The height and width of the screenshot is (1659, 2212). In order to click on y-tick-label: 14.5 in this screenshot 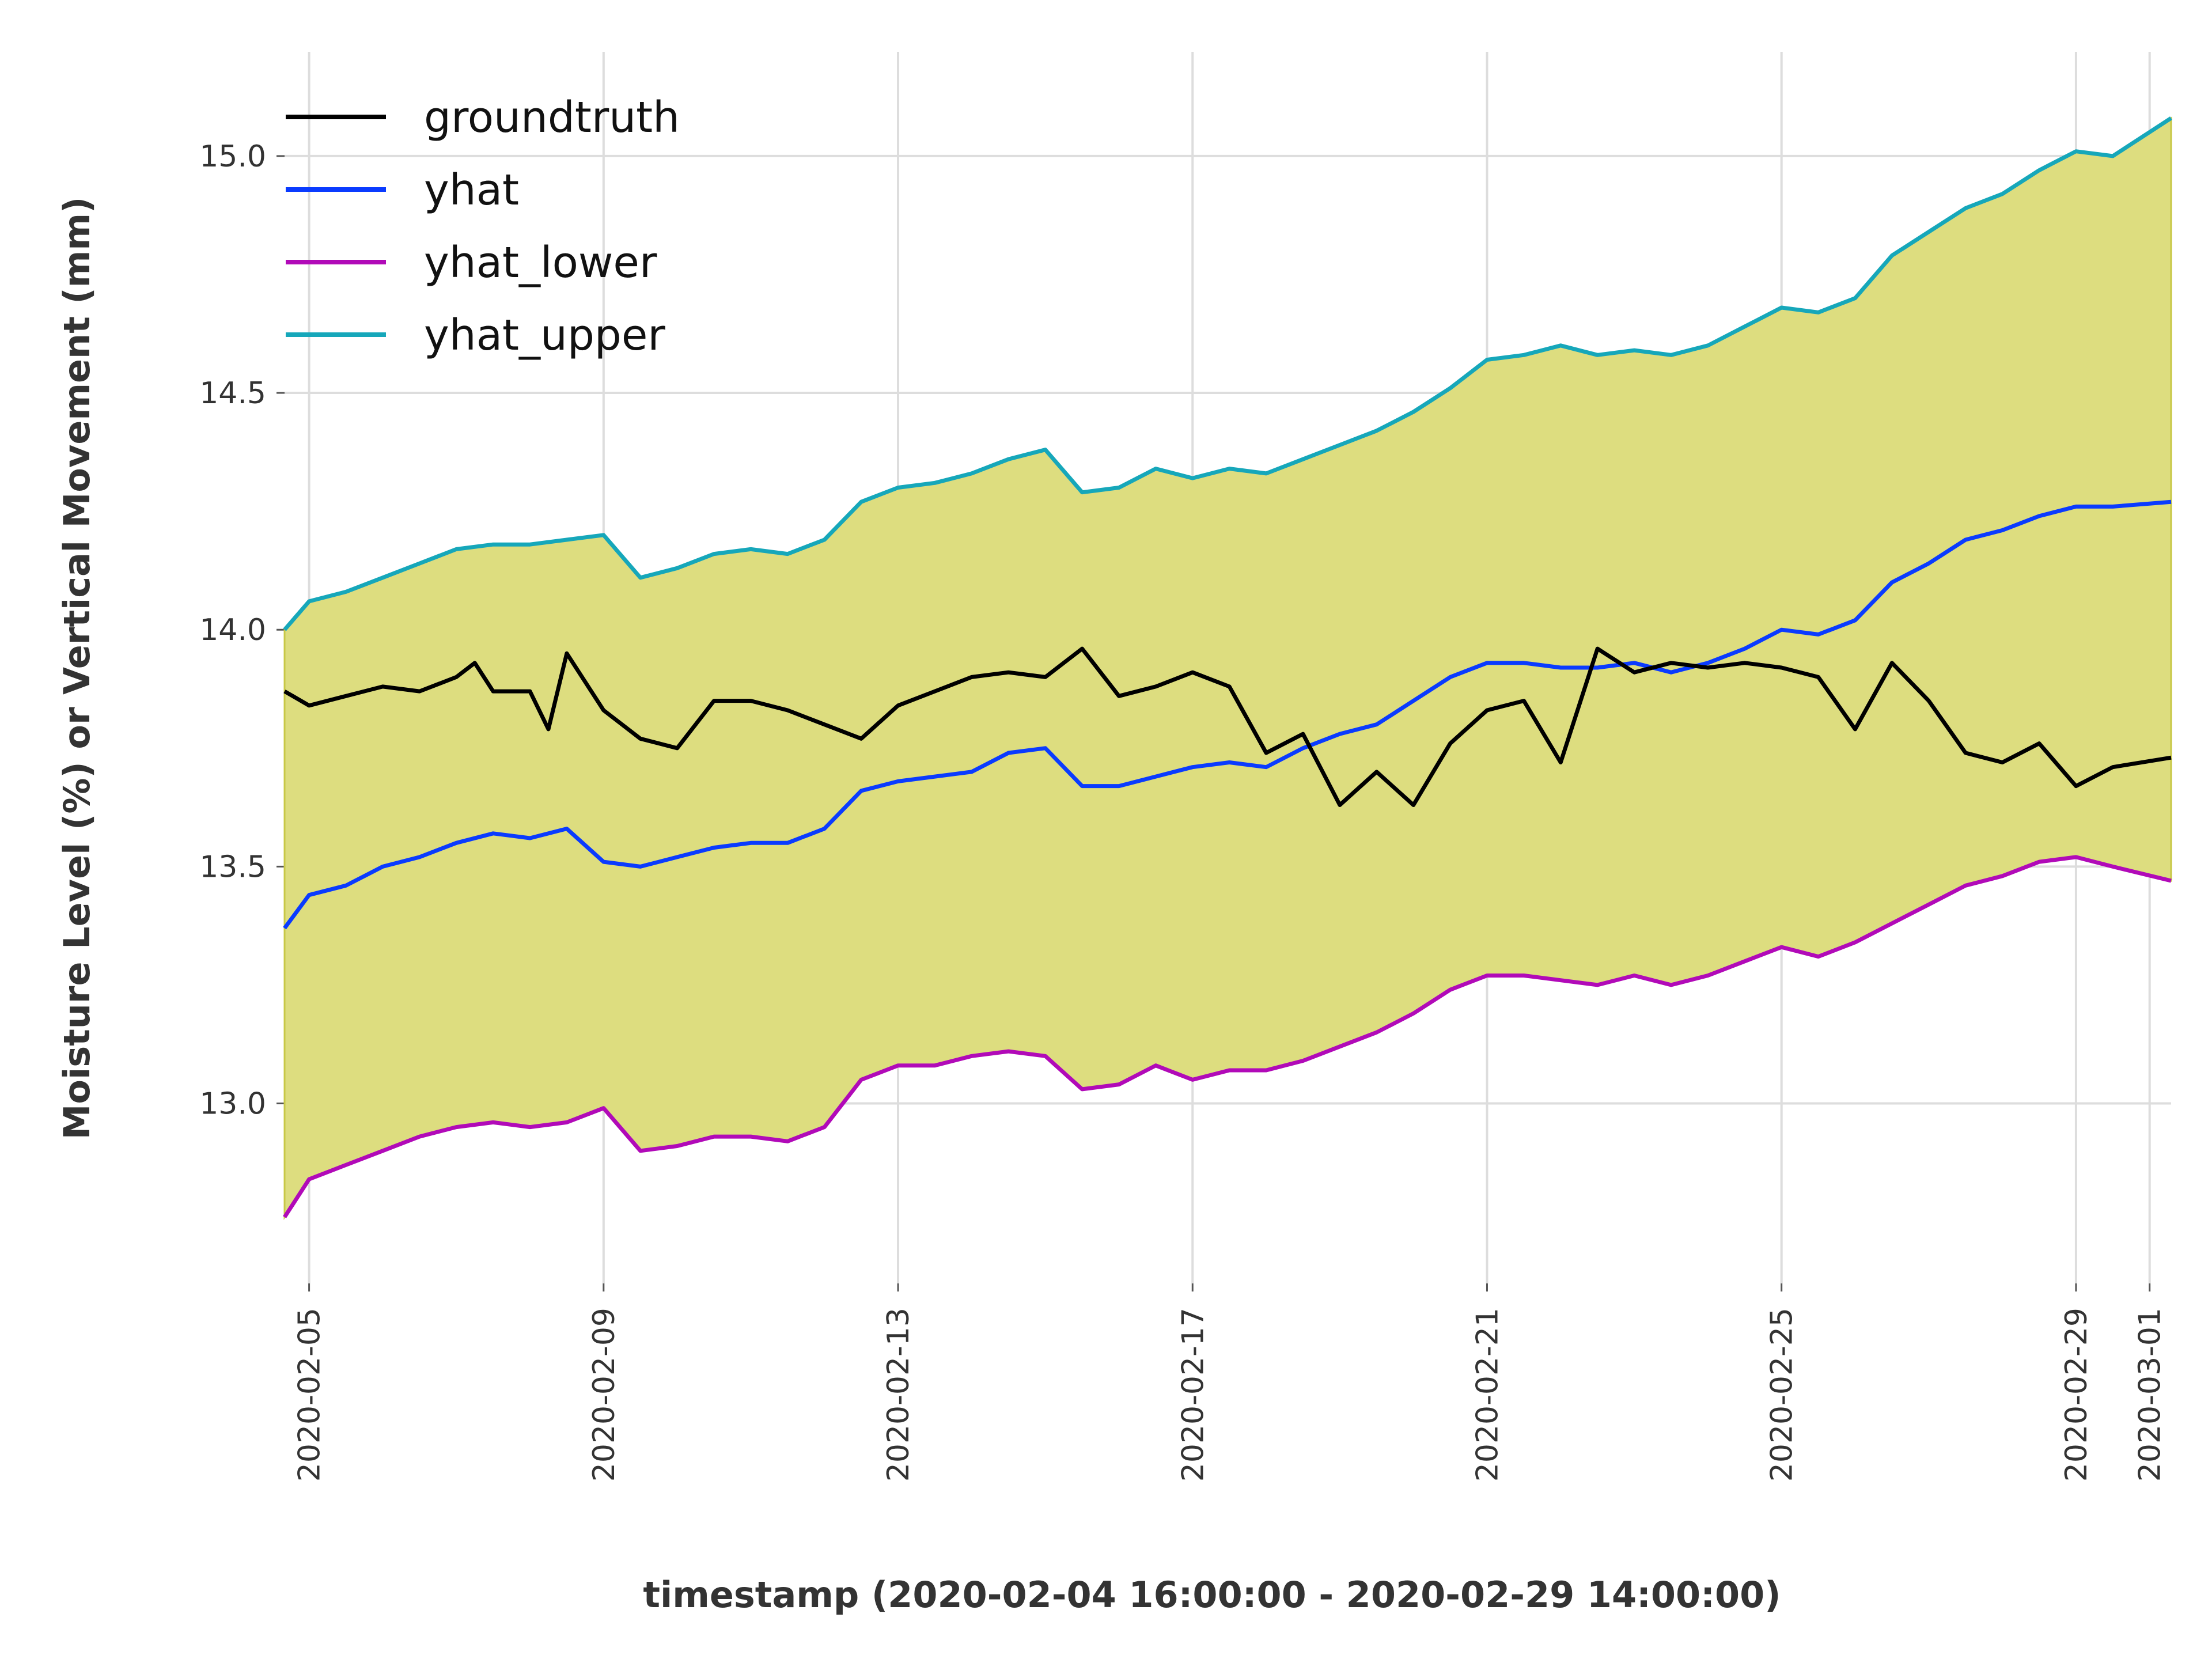, I will do `click(232, 393)`.